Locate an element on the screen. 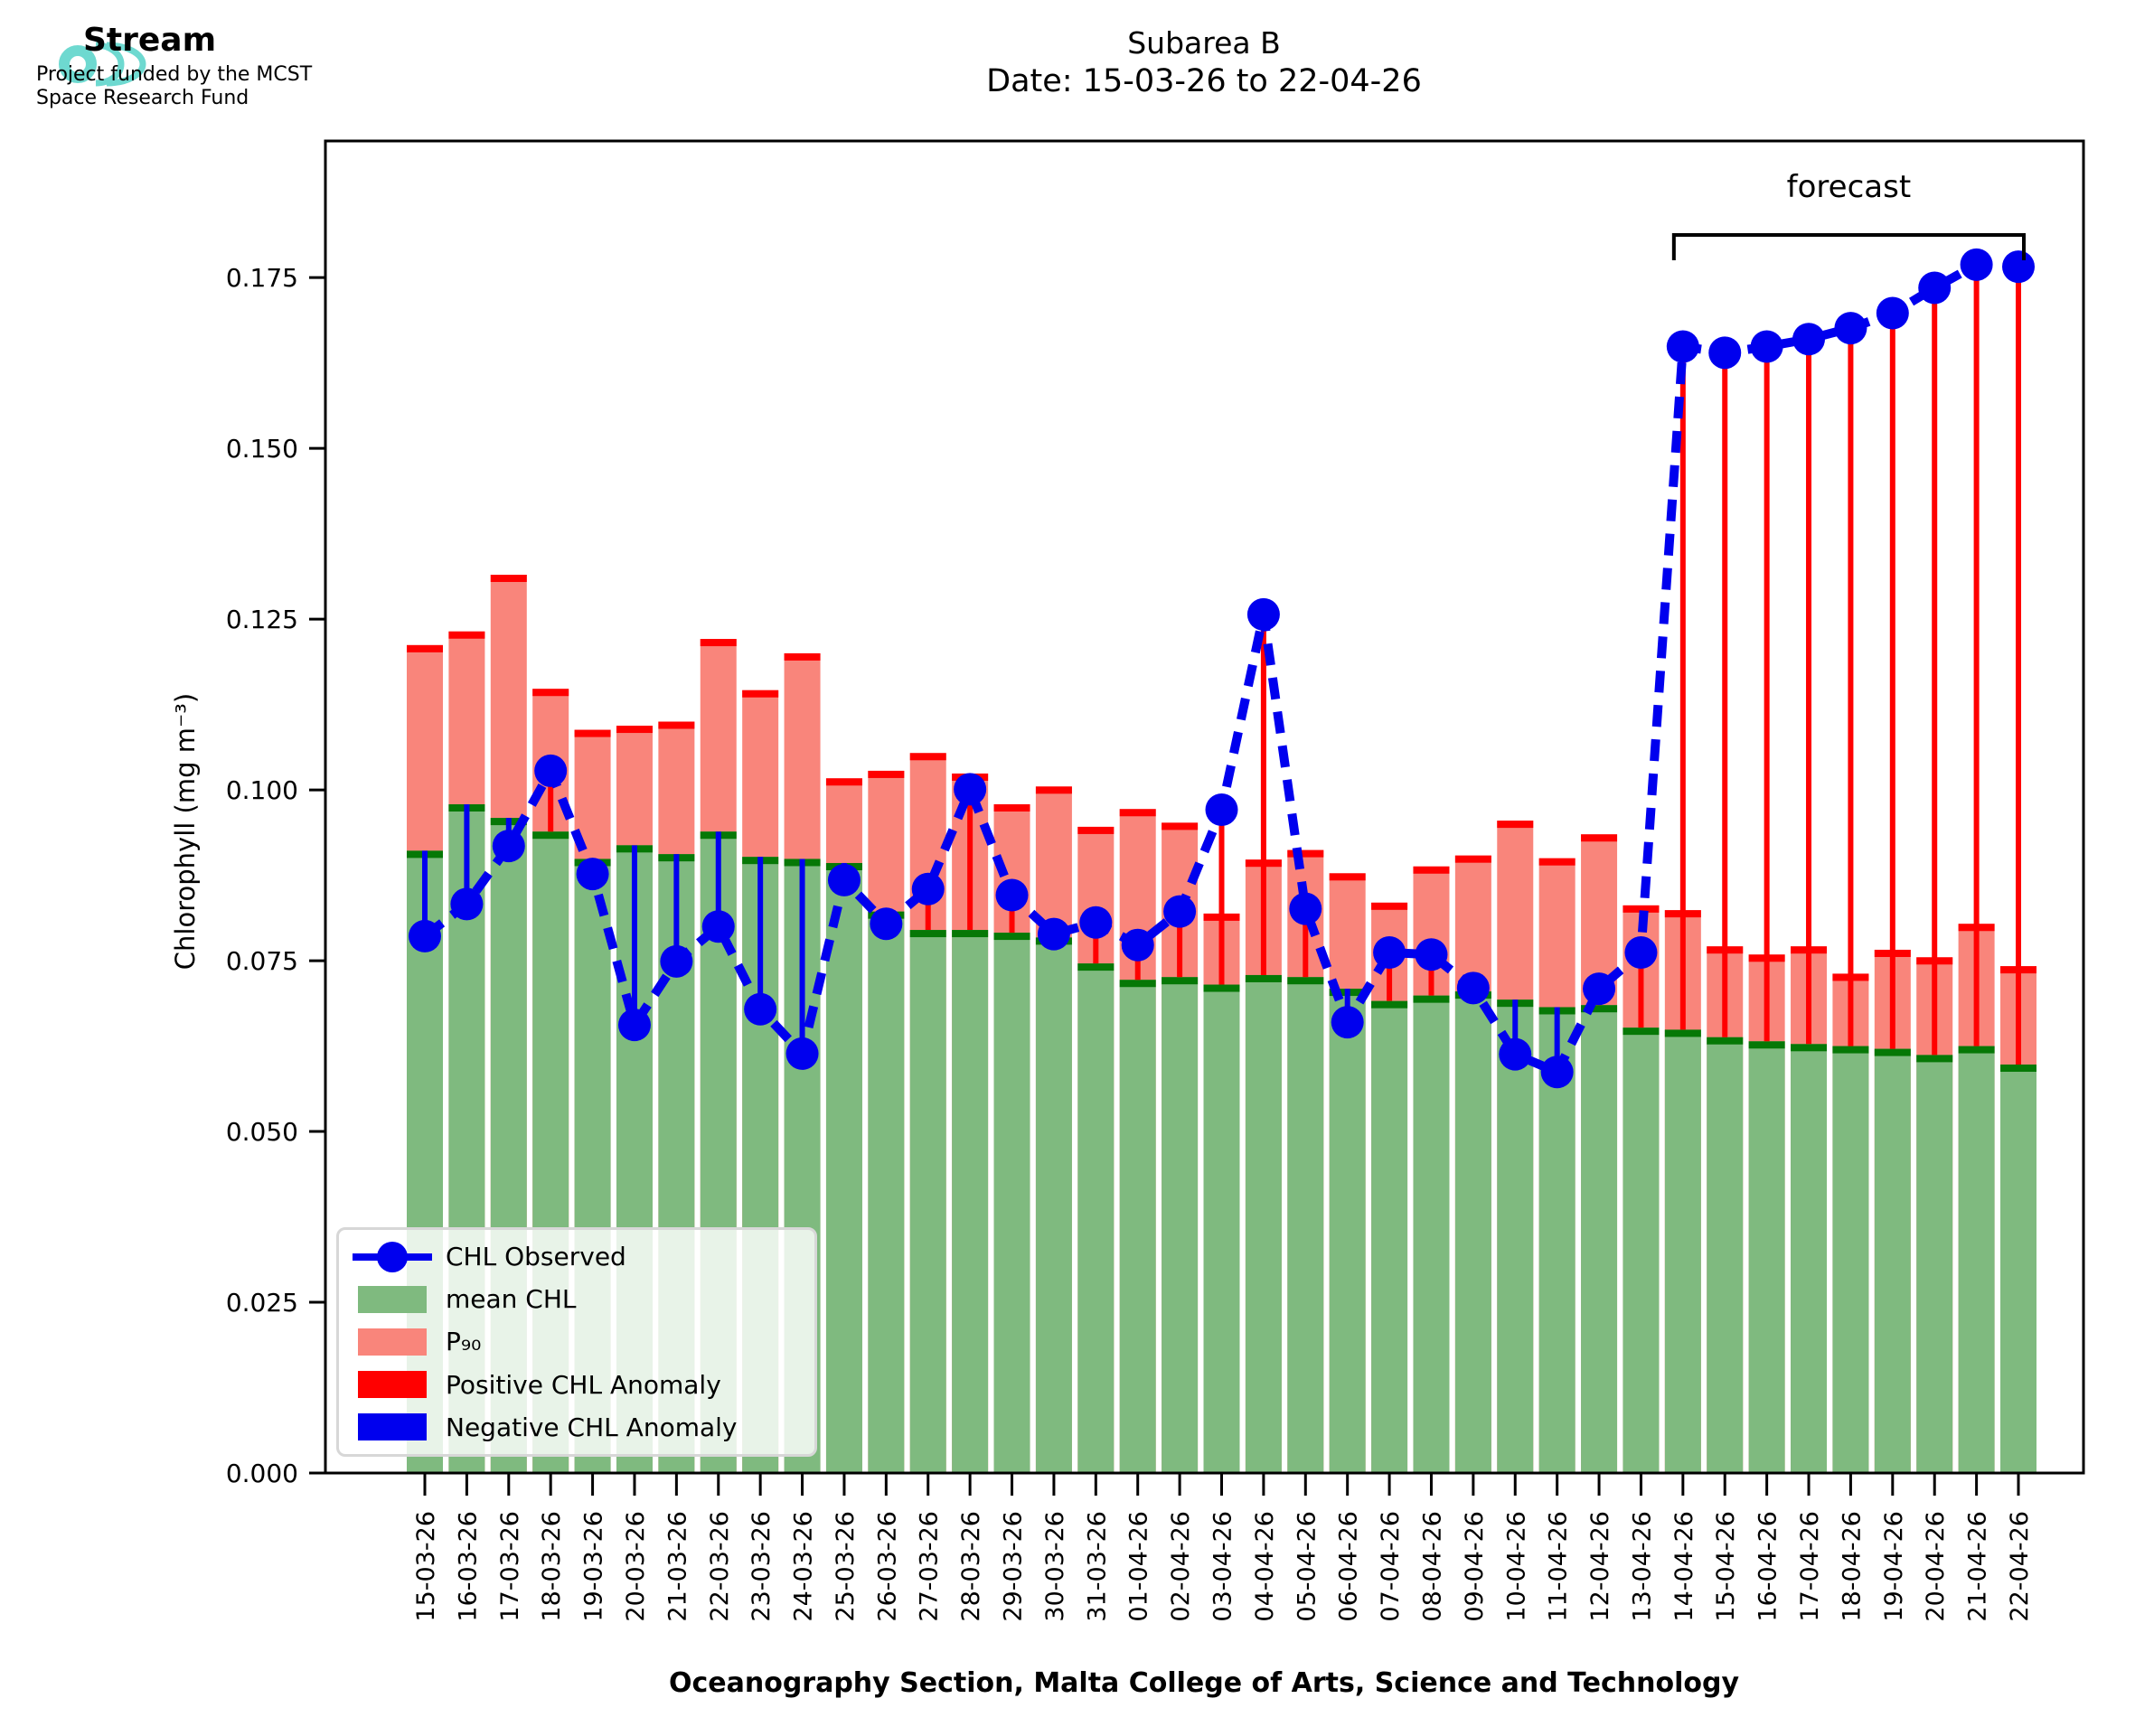 This screenshot has width=2154, height=1736. x-tick-label: 17-04-26 is located at coordinates (1810, 1566).